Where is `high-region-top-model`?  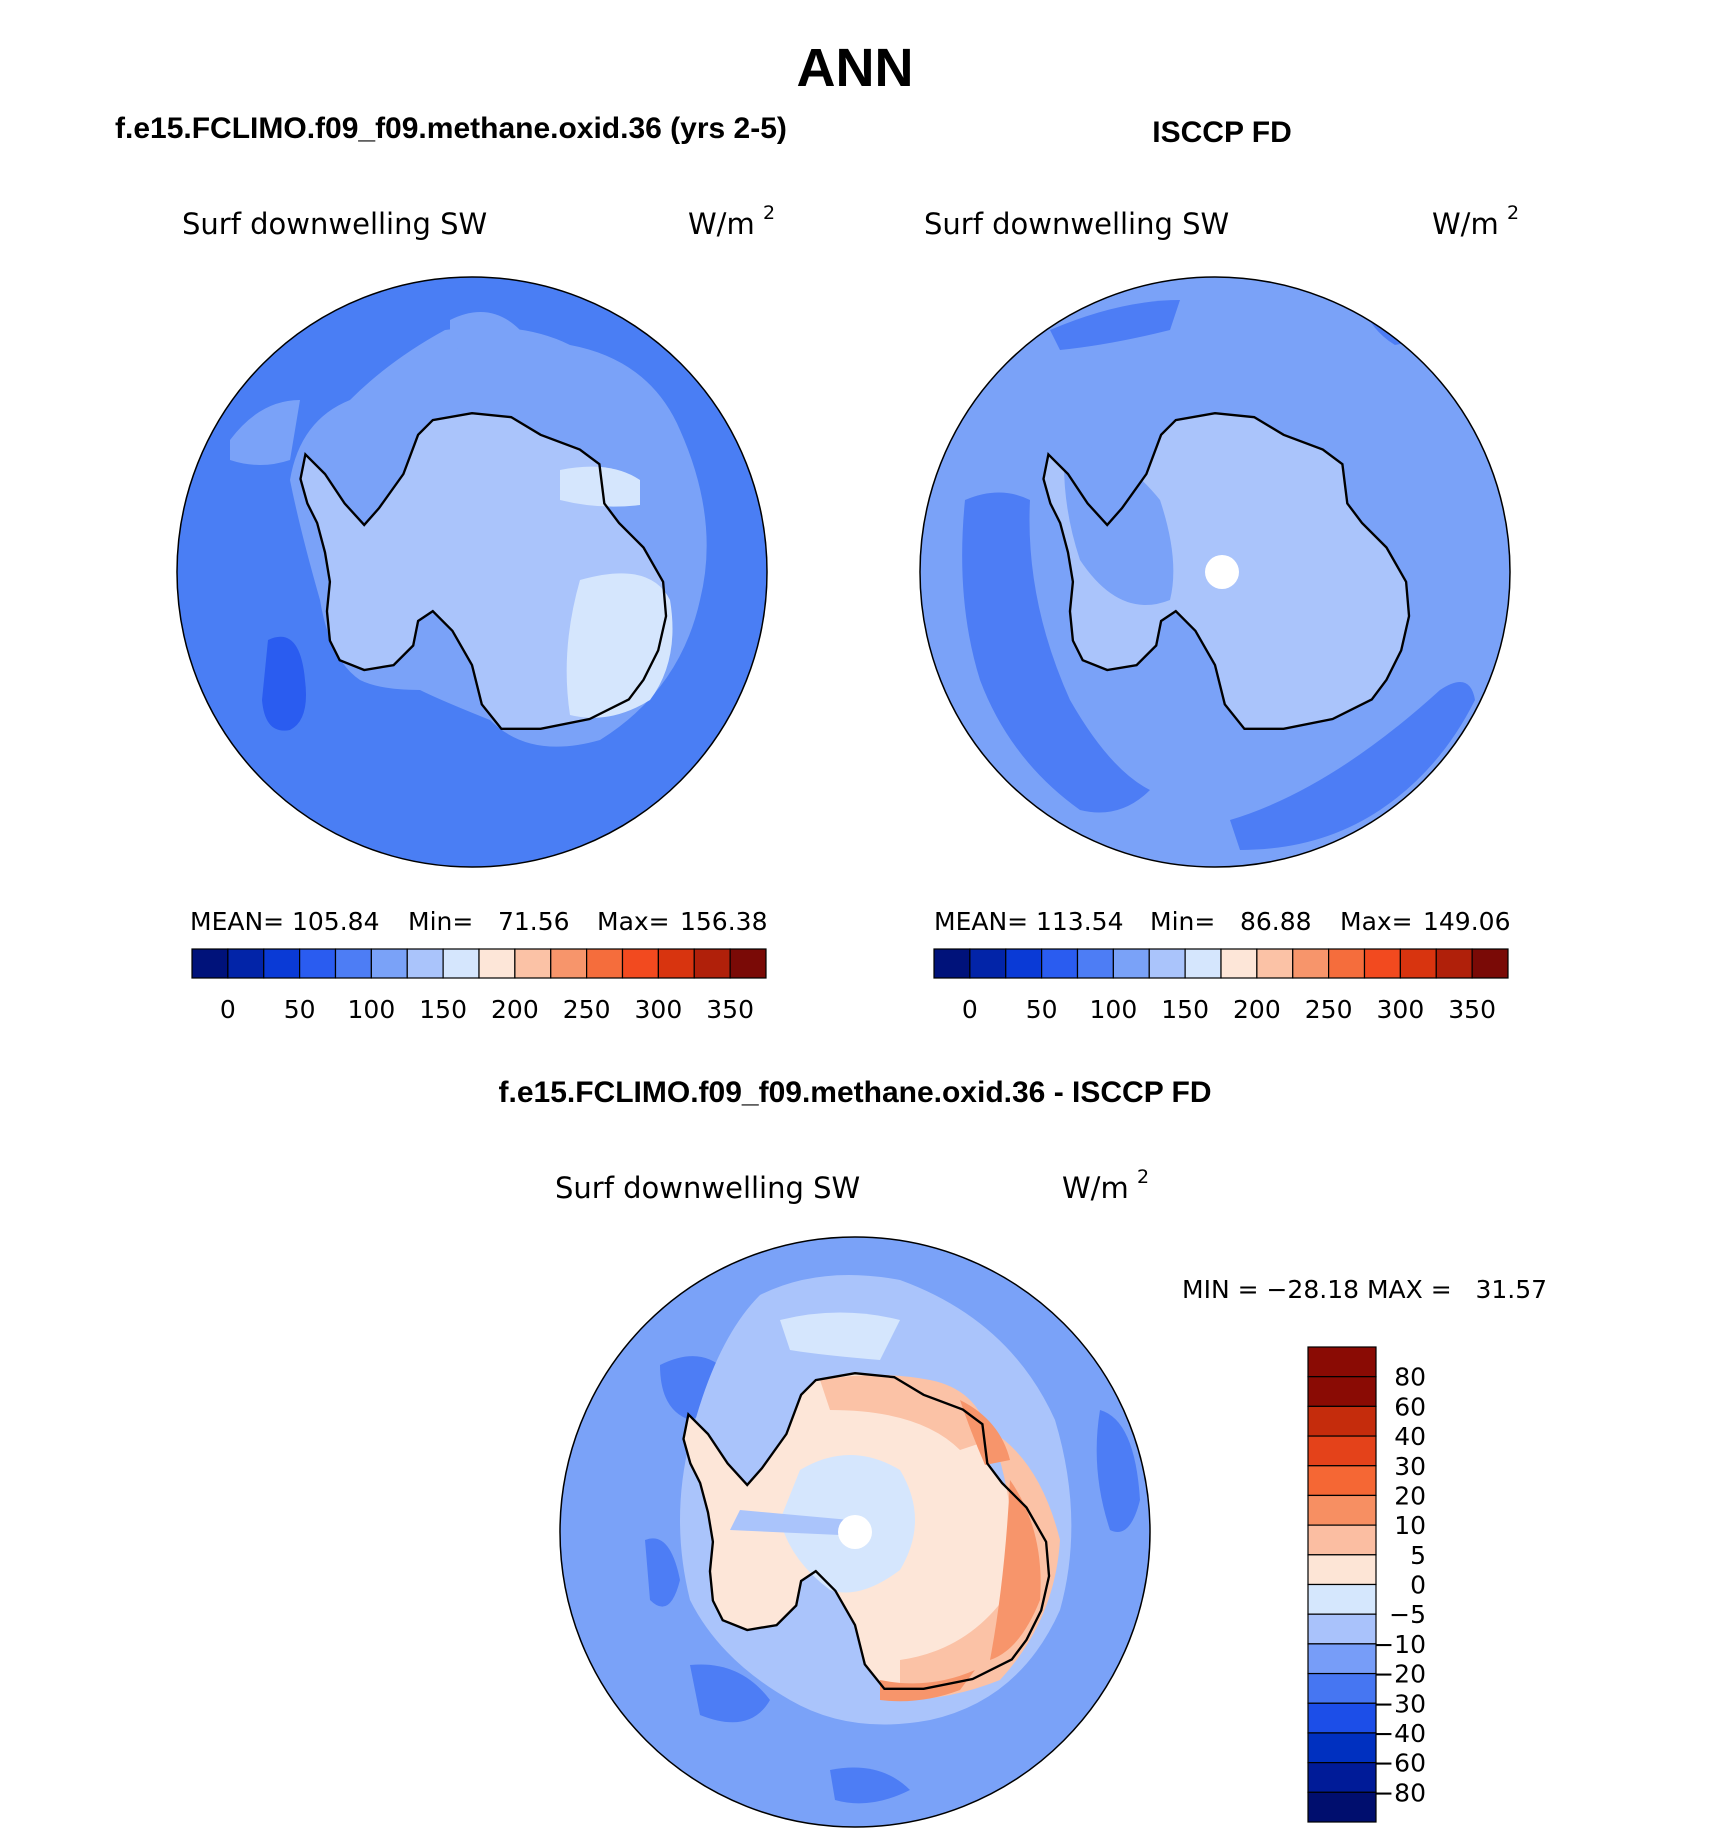
high-region-top-model is located at coordinates (600, 486).